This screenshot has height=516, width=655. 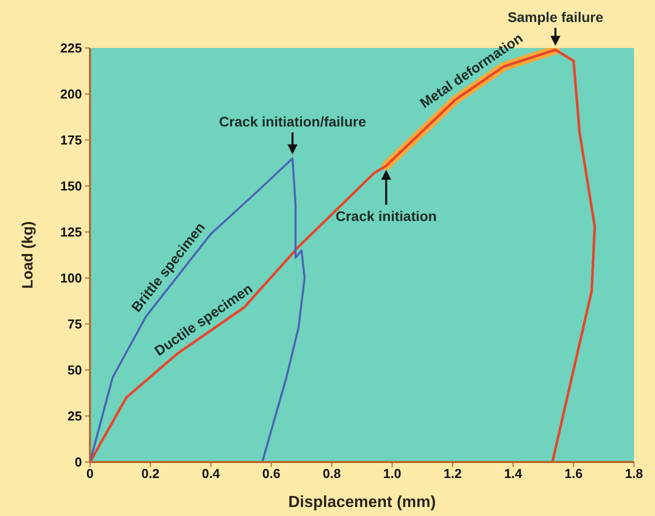 I want to click on x-tick-label: 0.6, so click(x=271, y=474).